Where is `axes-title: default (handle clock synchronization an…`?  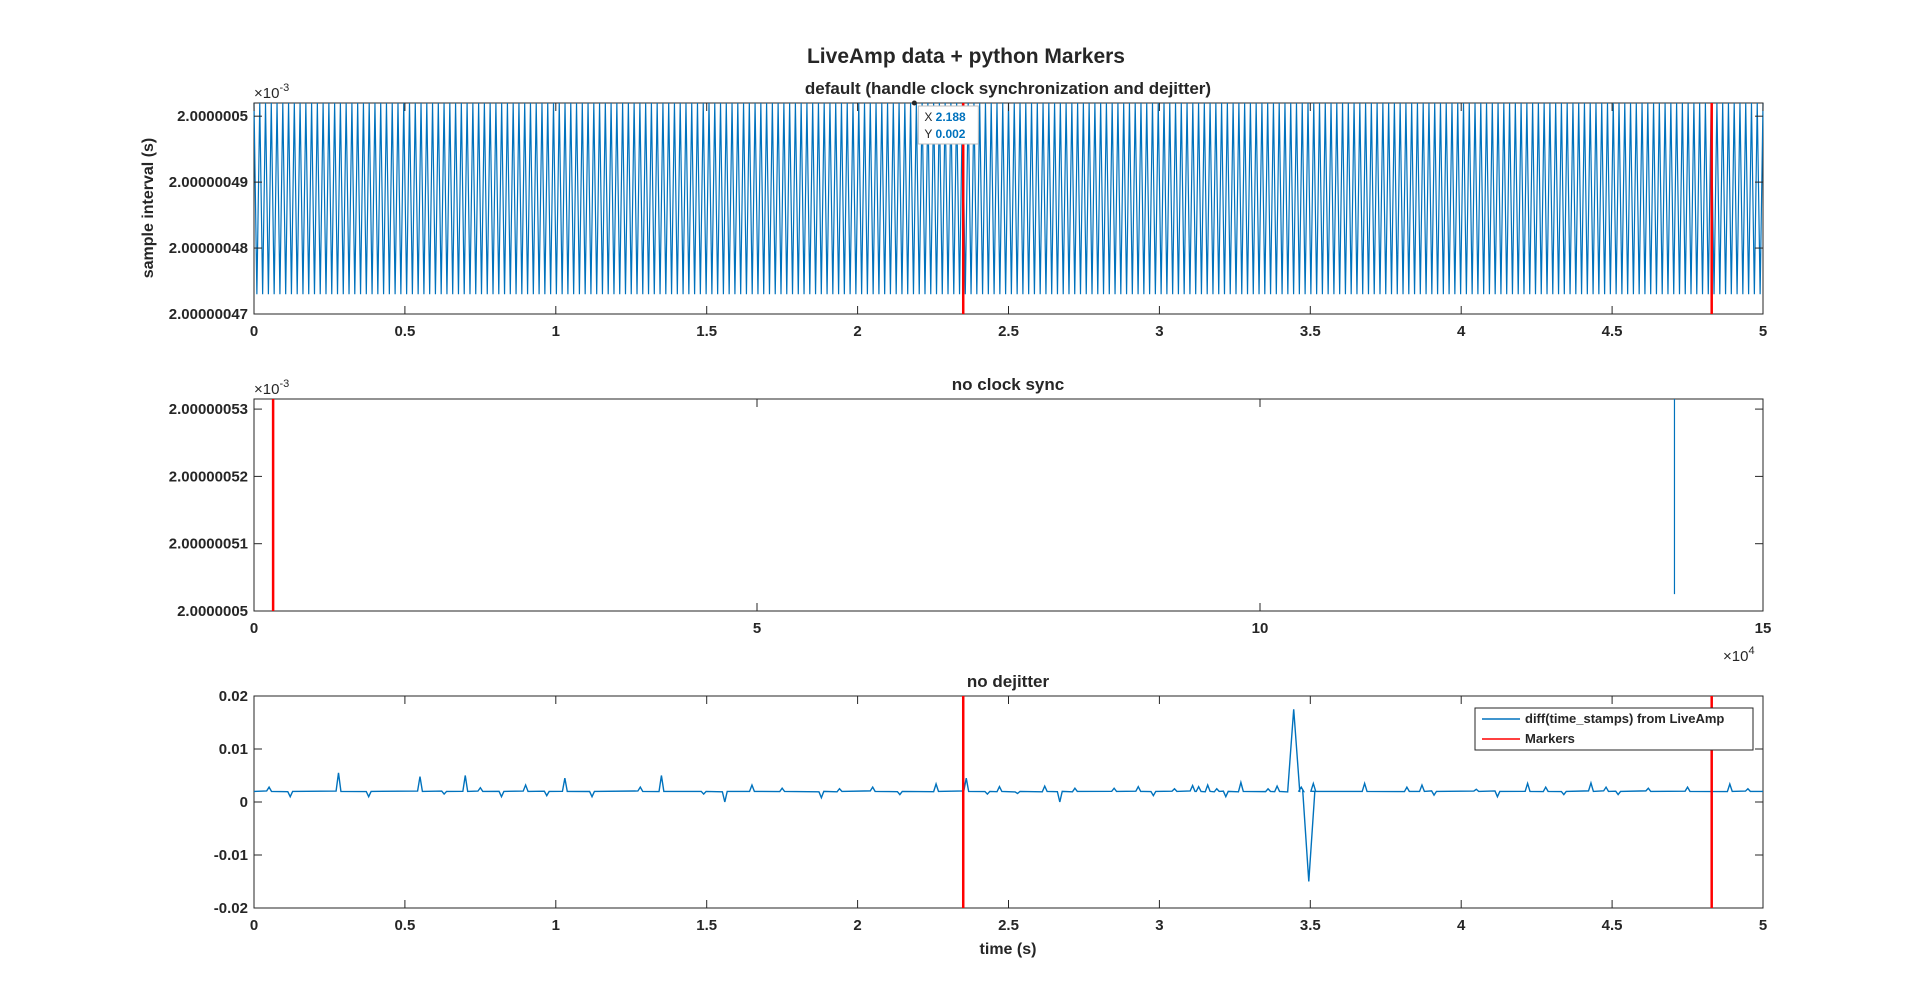 axes-title: default (handle clock synchronization an… is located at coordinates (1008, 88).